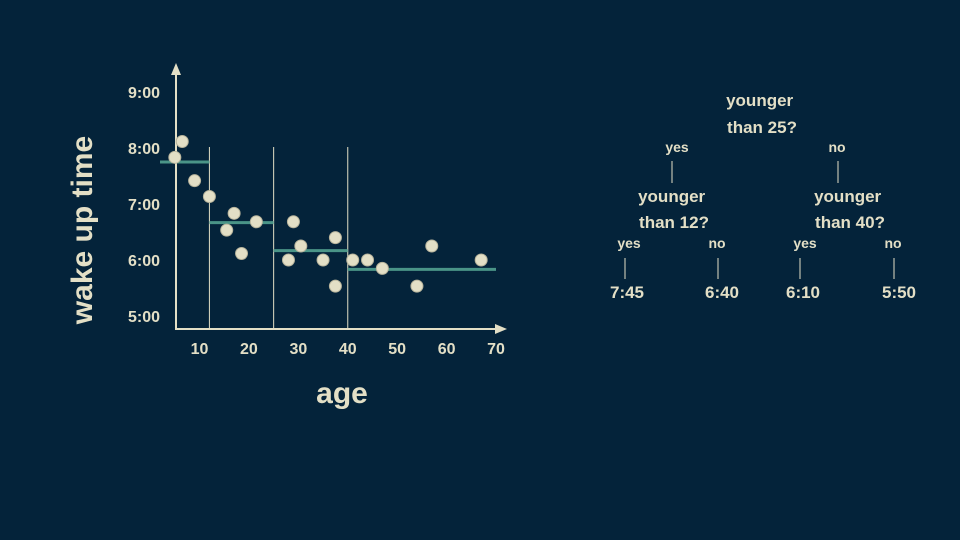 The height and width of the screenshot is (540, 960). Describe the element at coordinates (762, 127) in the screenshot. I see `tree-root-line2: than 25?` at that location.